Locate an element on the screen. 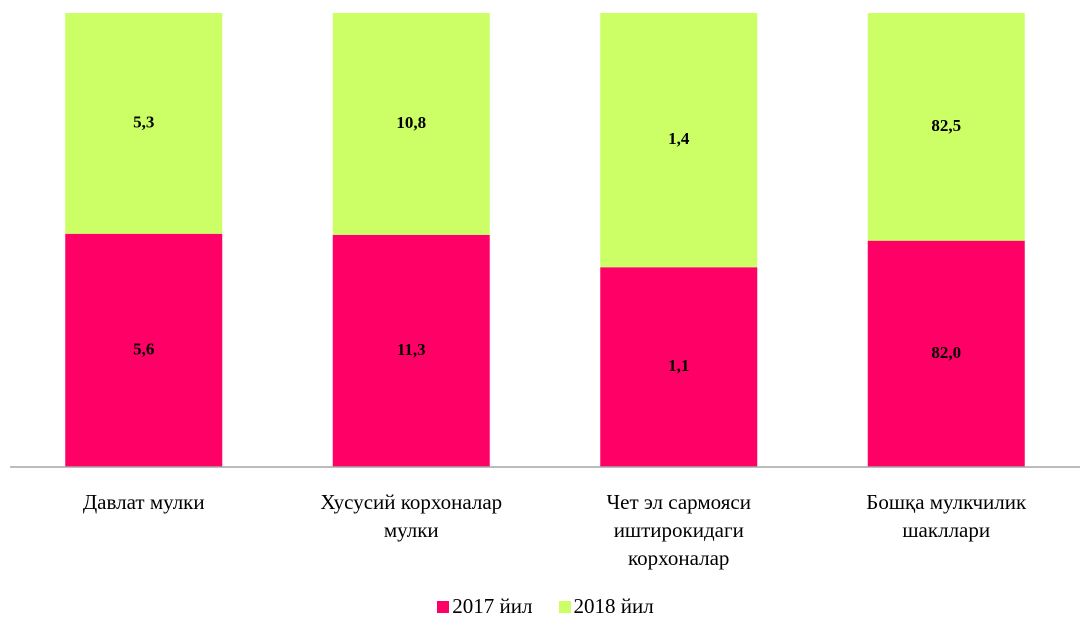 The image size is (1091, 634). data-label: 11,3 is located at coordinates (411, 349).